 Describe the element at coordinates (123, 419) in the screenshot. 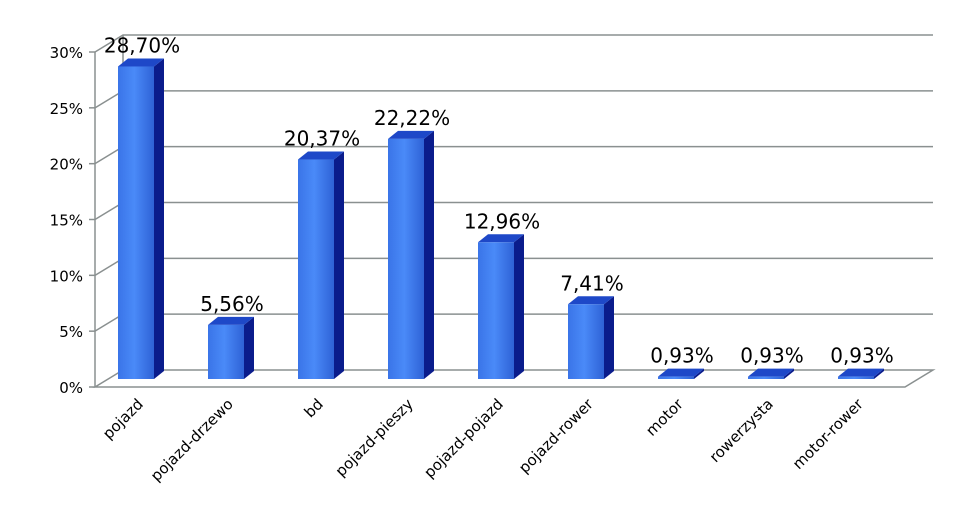

I see `x-category-label: pojazd` at that location.